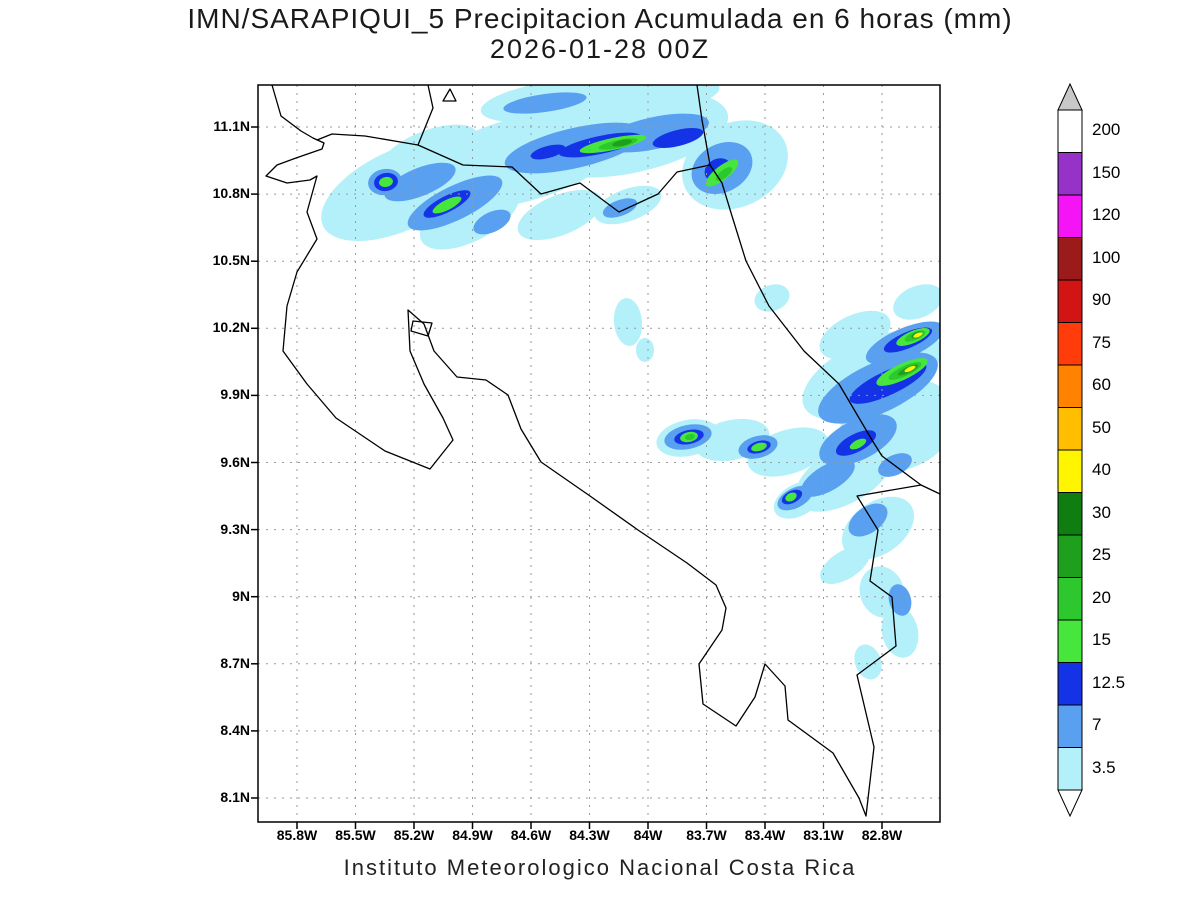 This screenshot has height=900, width=1200. Describe the element at coordinates (1101, 427) in the screenshot. I see `colorbar-label: 50` at that location.